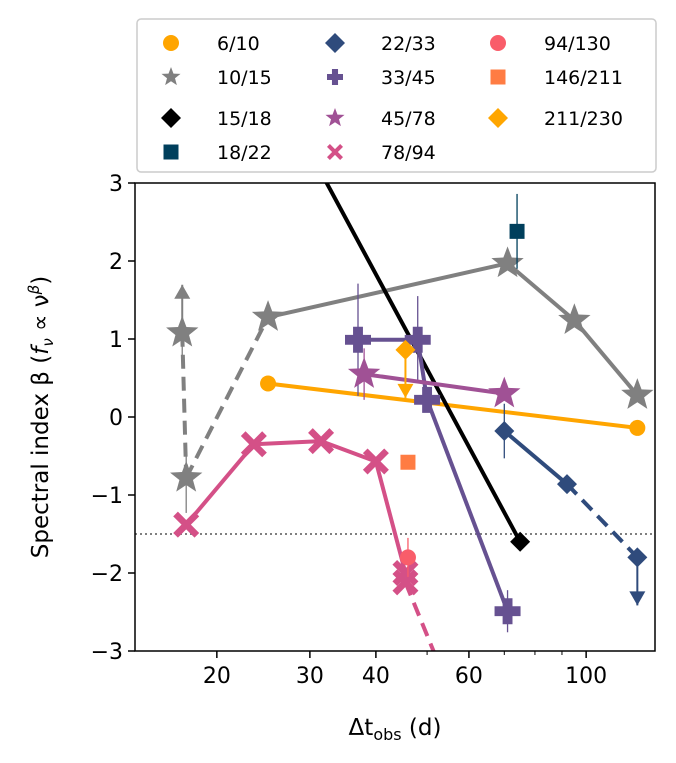 This screenshot has height=763, width=676. I want to click on x-axis-title: Δtobs (d), so click(395, 729).